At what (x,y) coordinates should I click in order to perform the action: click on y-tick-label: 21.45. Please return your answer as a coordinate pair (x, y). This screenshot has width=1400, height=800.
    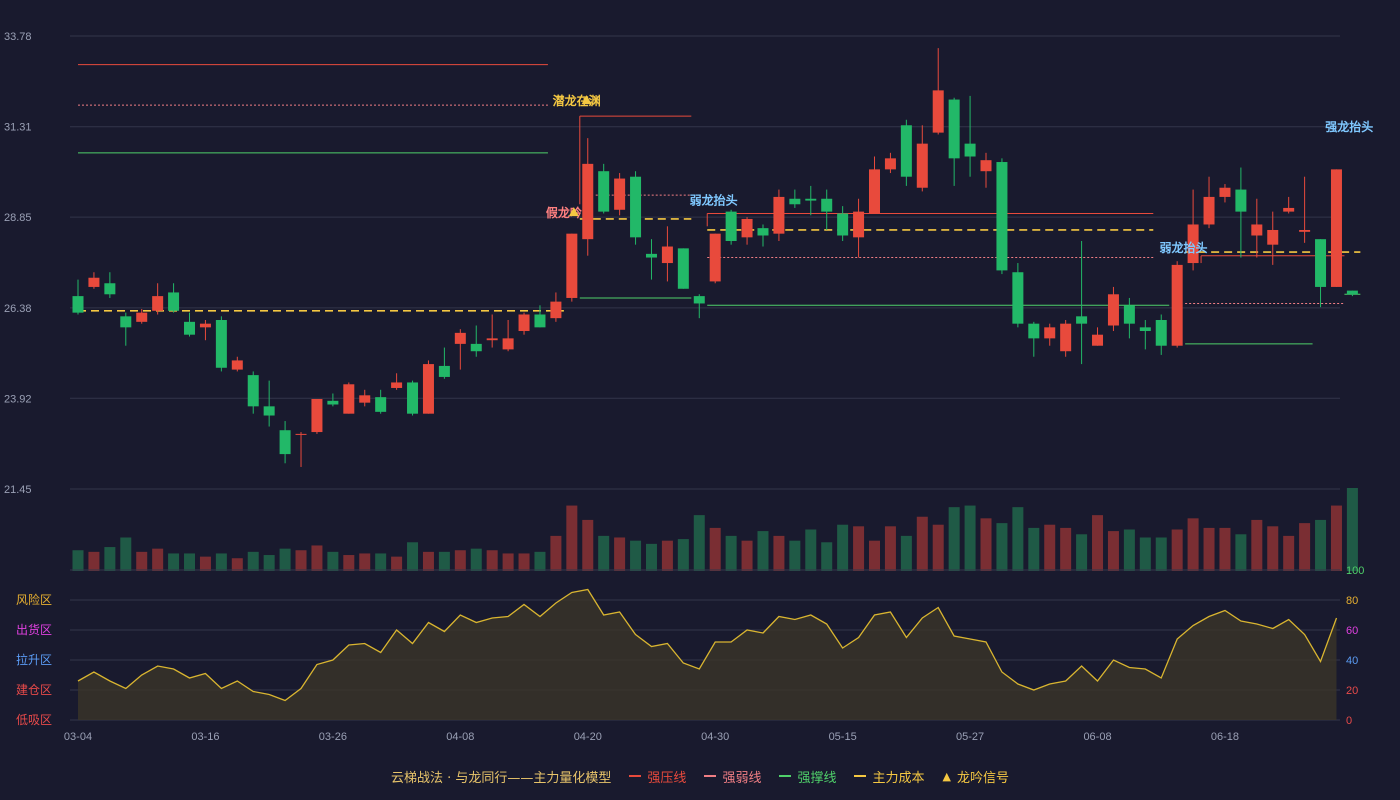
    Looking at the image, I should click on (18, 490).